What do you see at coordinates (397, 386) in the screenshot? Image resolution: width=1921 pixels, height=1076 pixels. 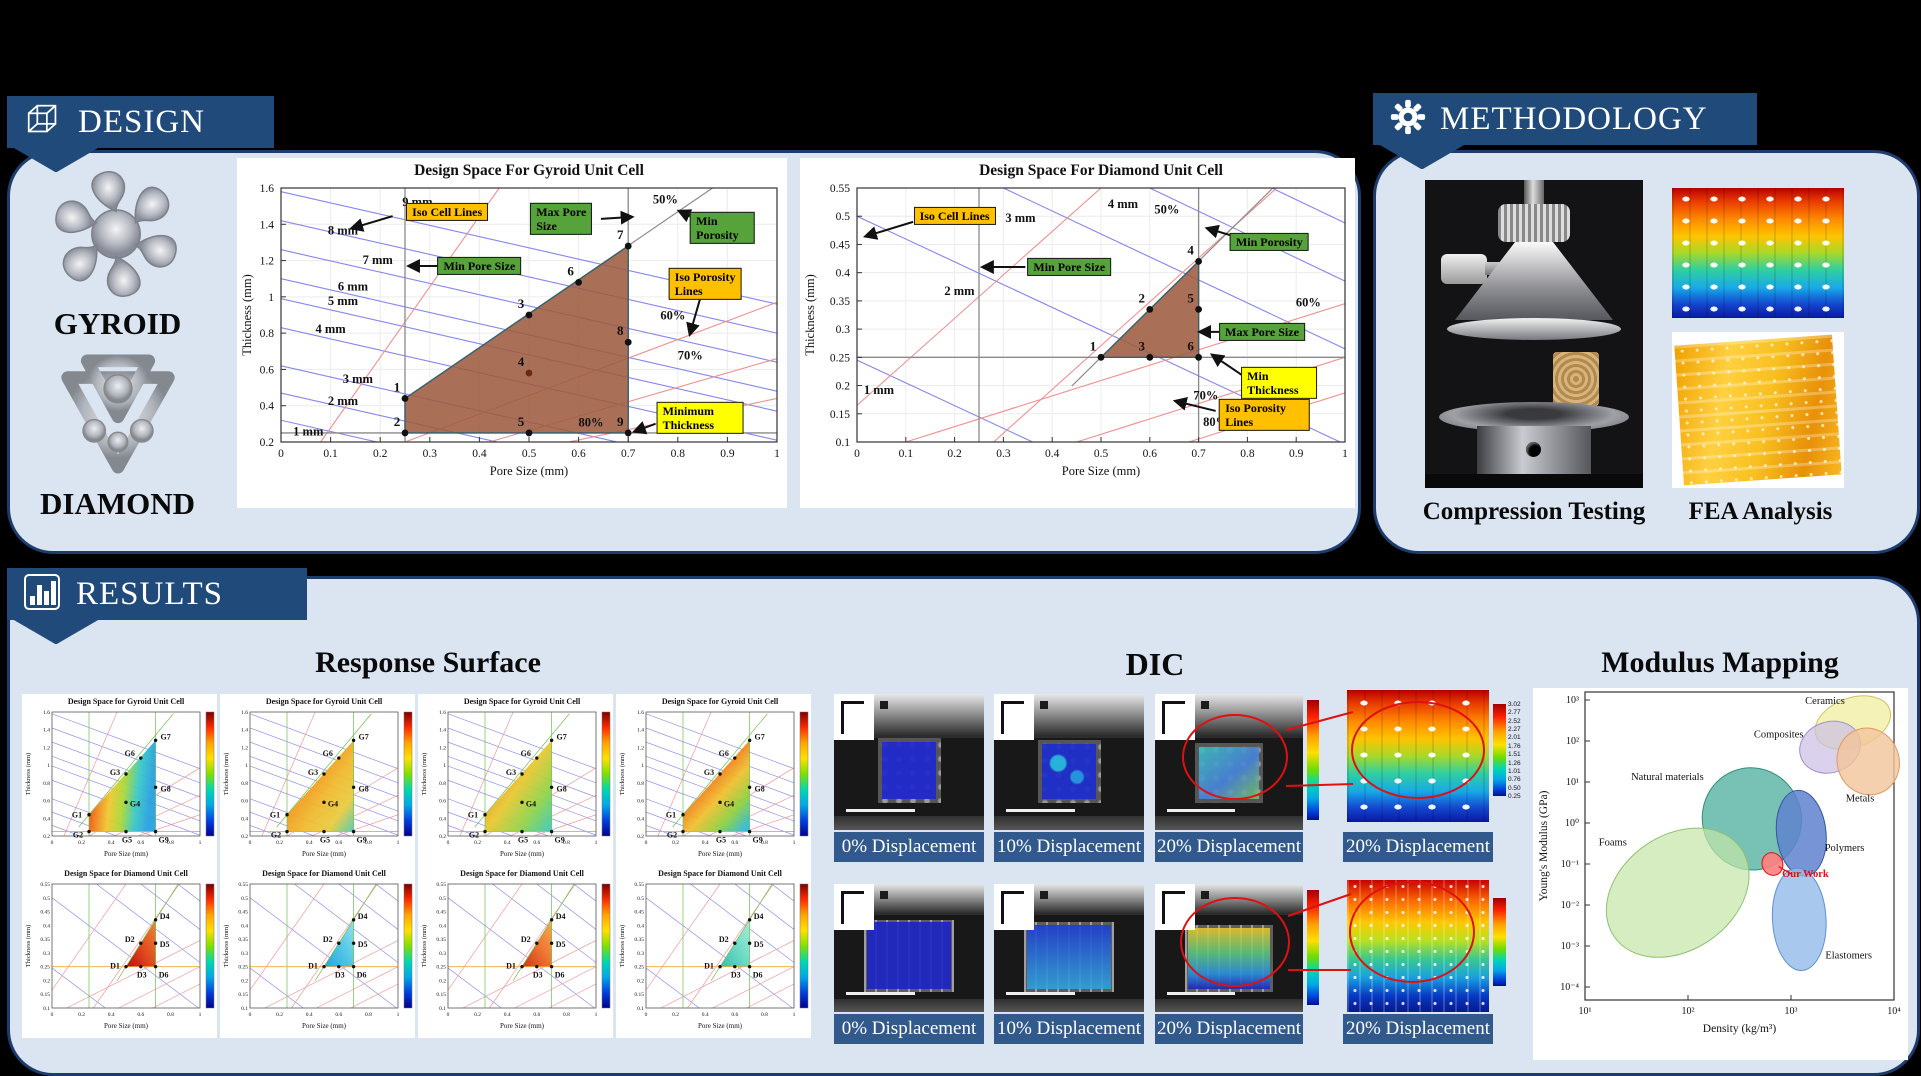 I see `design-point-label: 1` at bounding box center [397, 386].